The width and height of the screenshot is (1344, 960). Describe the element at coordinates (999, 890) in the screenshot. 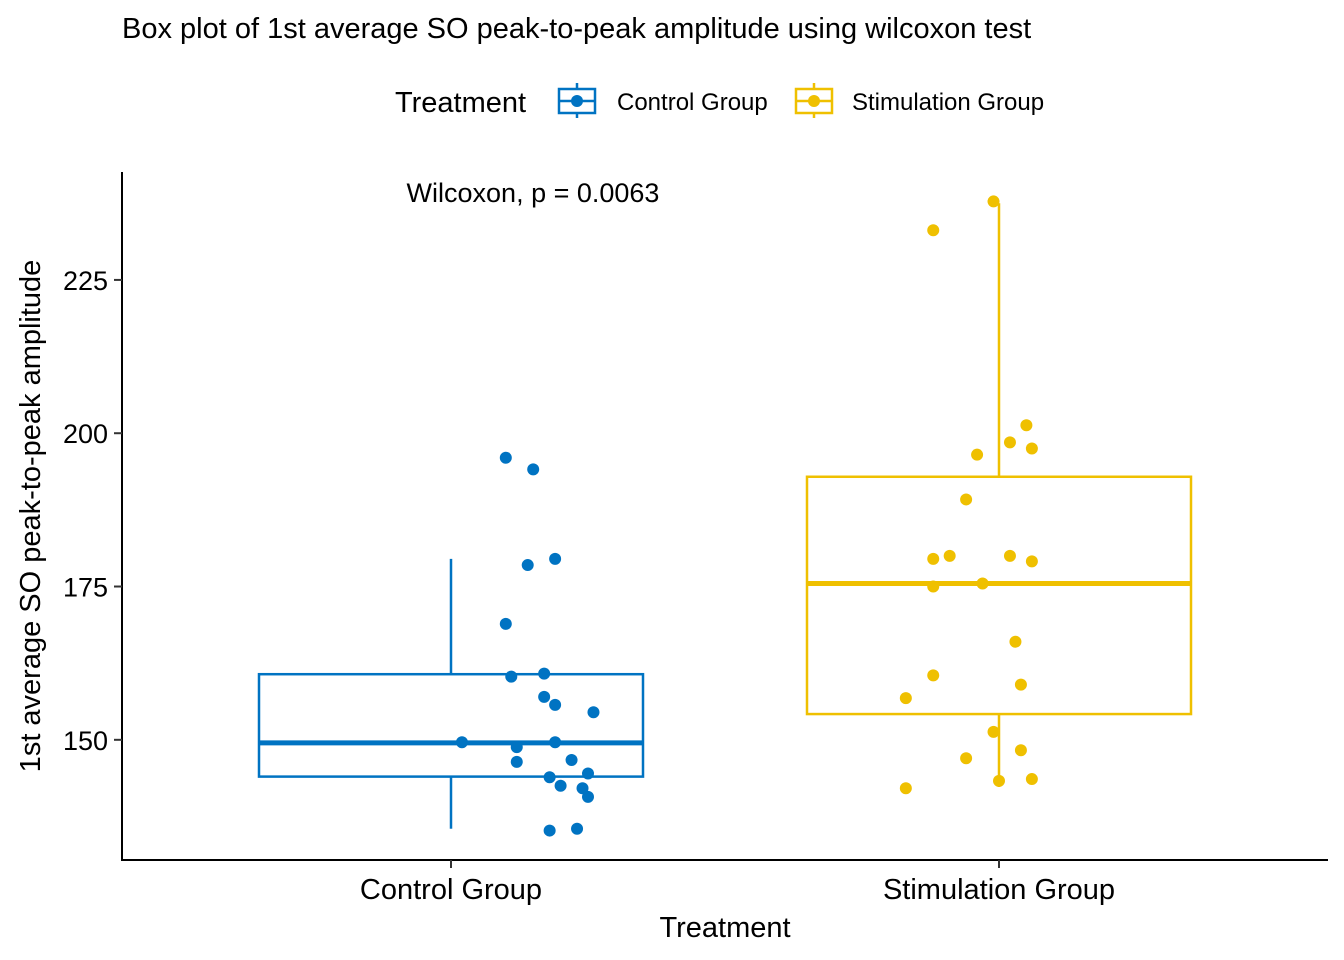

I see `x-tick-label: Stimulation Group` at that location.